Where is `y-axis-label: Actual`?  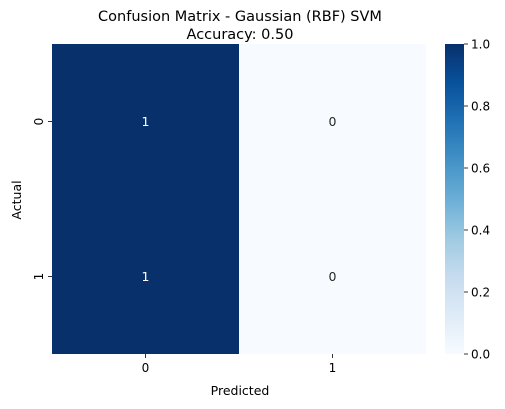 y-axis-label: Actual is located at coordinates (16, 199).